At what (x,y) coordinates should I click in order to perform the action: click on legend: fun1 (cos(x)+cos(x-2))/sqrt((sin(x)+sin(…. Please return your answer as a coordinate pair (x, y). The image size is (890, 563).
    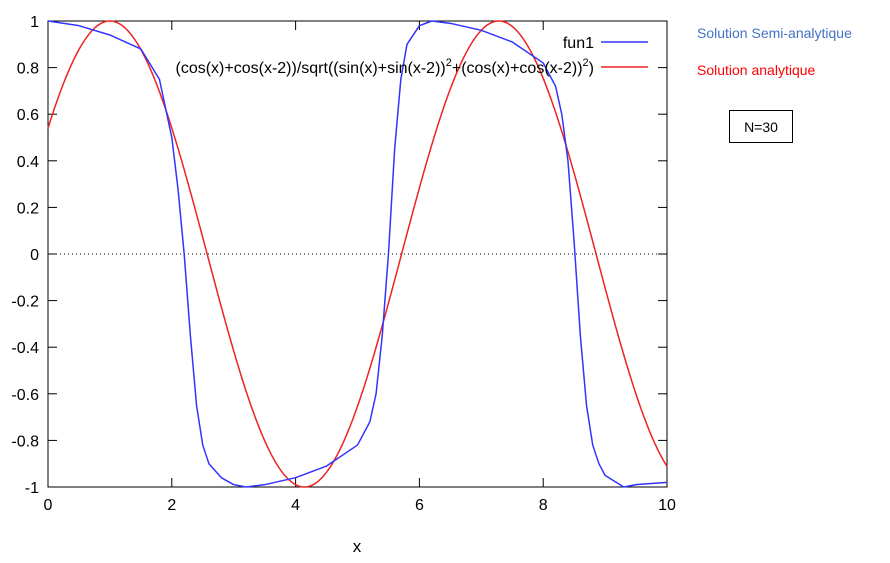
    Looking at the image, I should click on (412, 56).